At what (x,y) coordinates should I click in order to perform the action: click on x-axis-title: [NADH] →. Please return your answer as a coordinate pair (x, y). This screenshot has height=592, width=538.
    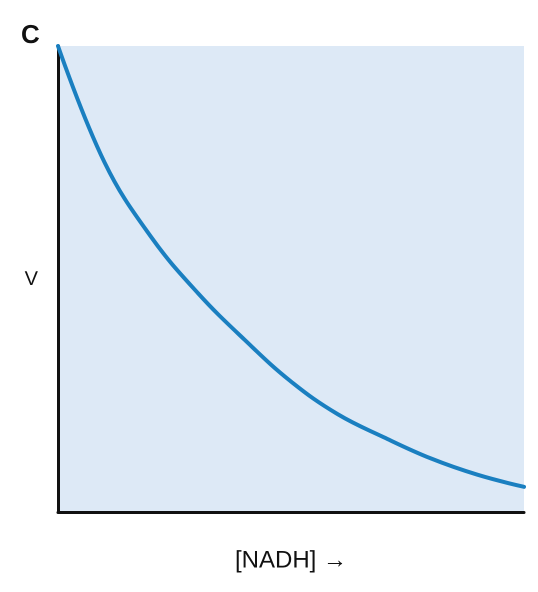
    Looking at the image, I should click on (291, 560).